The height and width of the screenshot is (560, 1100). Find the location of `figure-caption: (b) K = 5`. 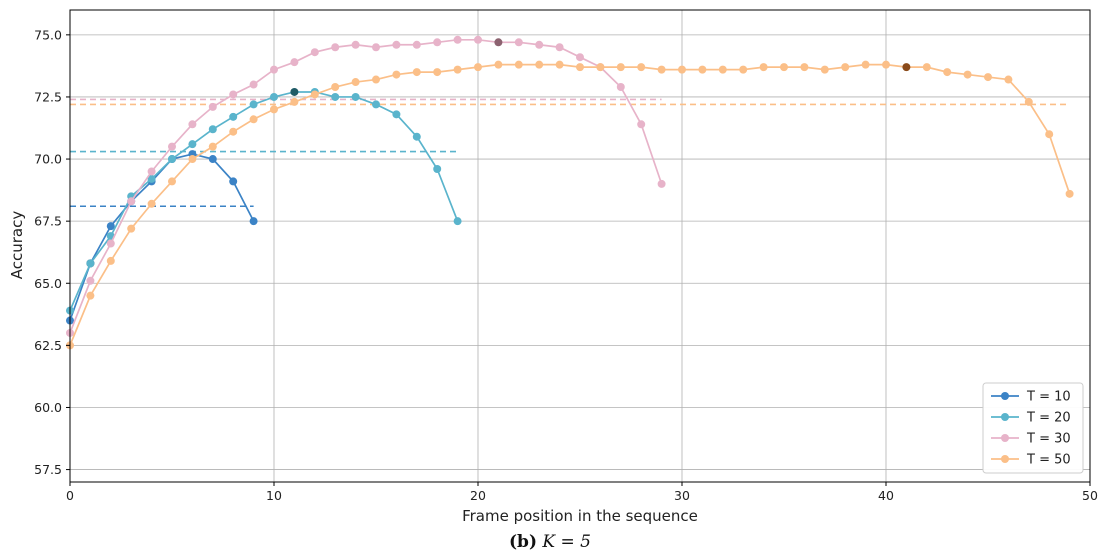

figure-caption: (b) K = 5 is located at coordinates (550, 542).